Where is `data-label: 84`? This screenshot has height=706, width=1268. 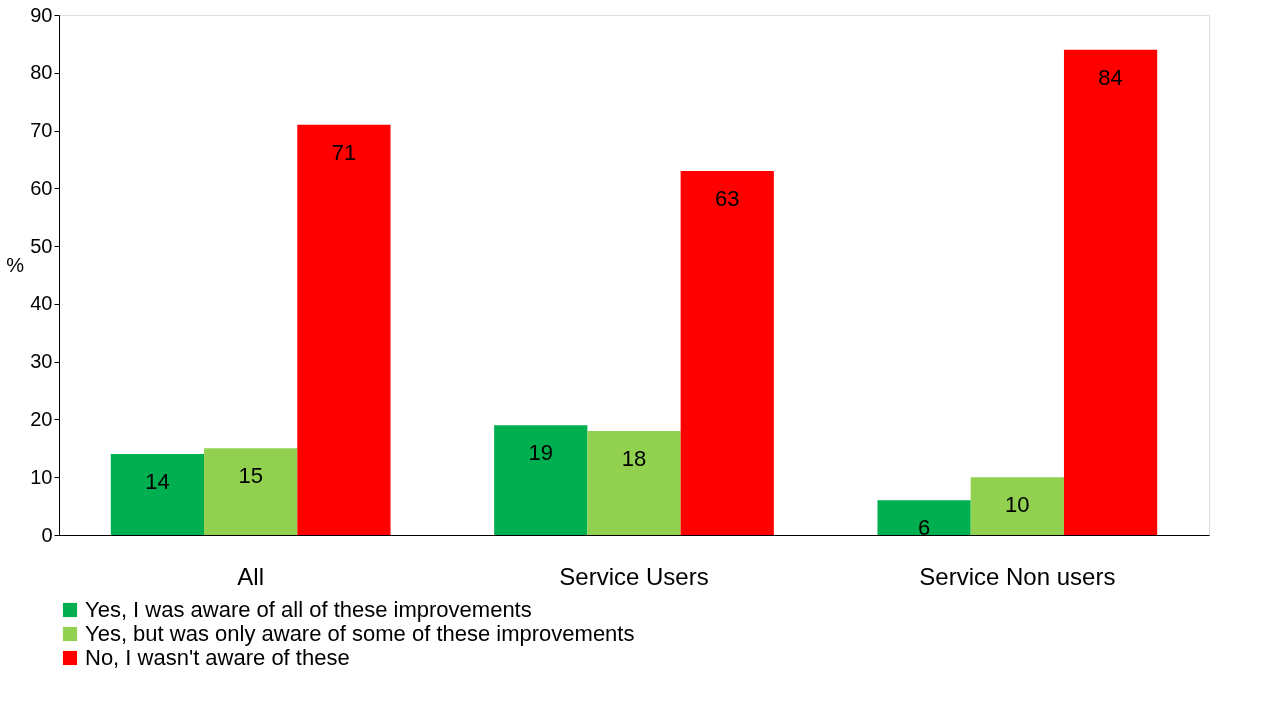 data-label: 84 is located at coordinates (1110, 77).